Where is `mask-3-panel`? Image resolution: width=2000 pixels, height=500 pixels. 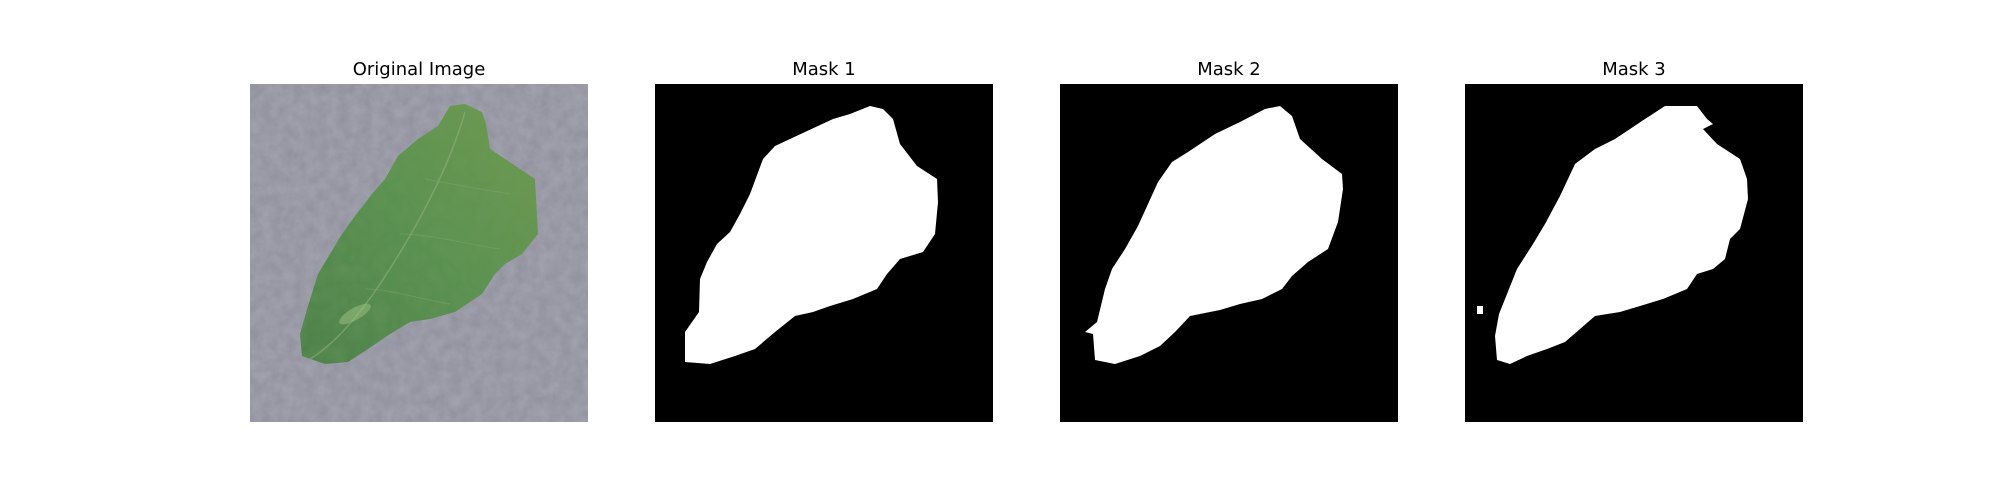
mask-3-panel is located at coordinates (1634, 253).